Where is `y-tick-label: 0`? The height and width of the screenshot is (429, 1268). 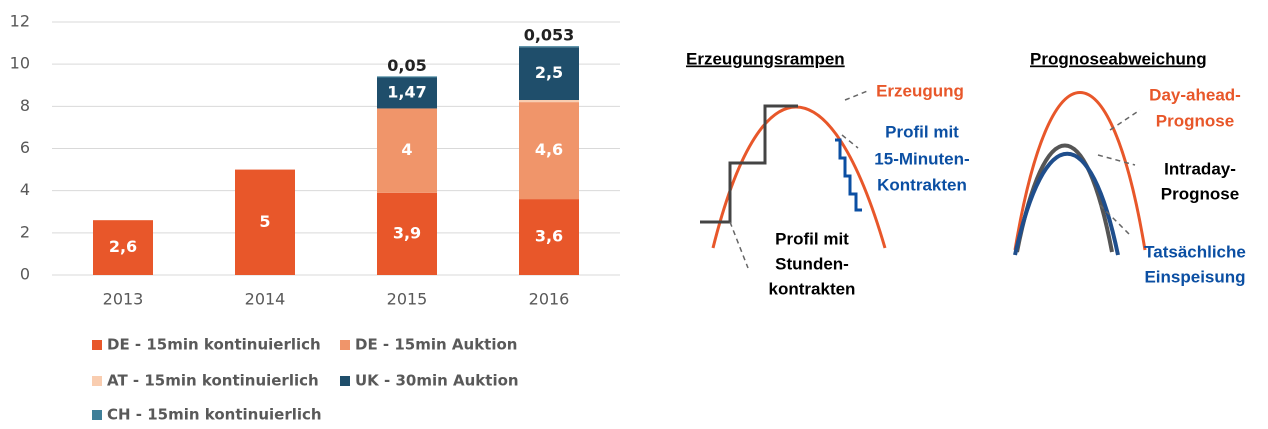
y-tick-label: 0 is located at coordinates (25, 274).